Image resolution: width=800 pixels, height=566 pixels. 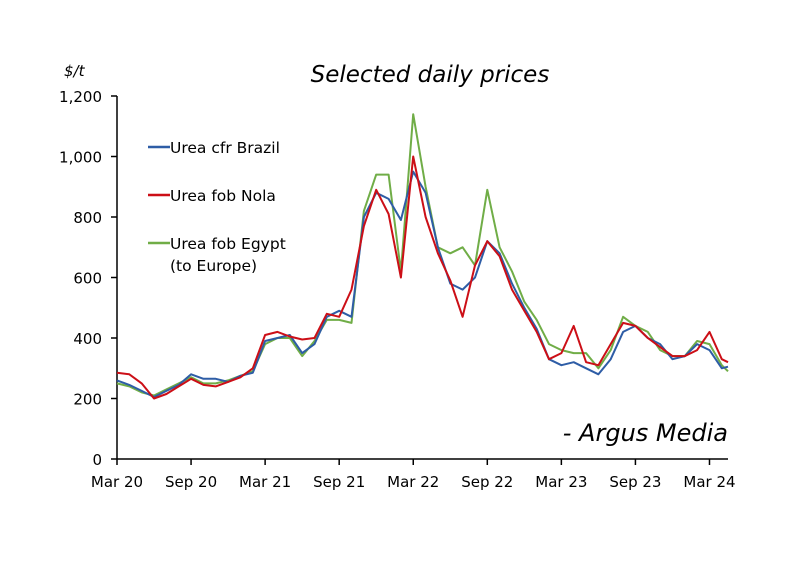 I want to click on y-tick-label: 1,200, so click(x=80, y=97).